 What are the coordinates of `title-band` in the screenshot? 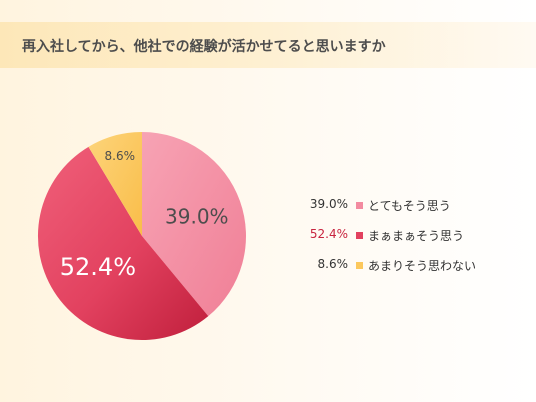 It's located at (268, 45).